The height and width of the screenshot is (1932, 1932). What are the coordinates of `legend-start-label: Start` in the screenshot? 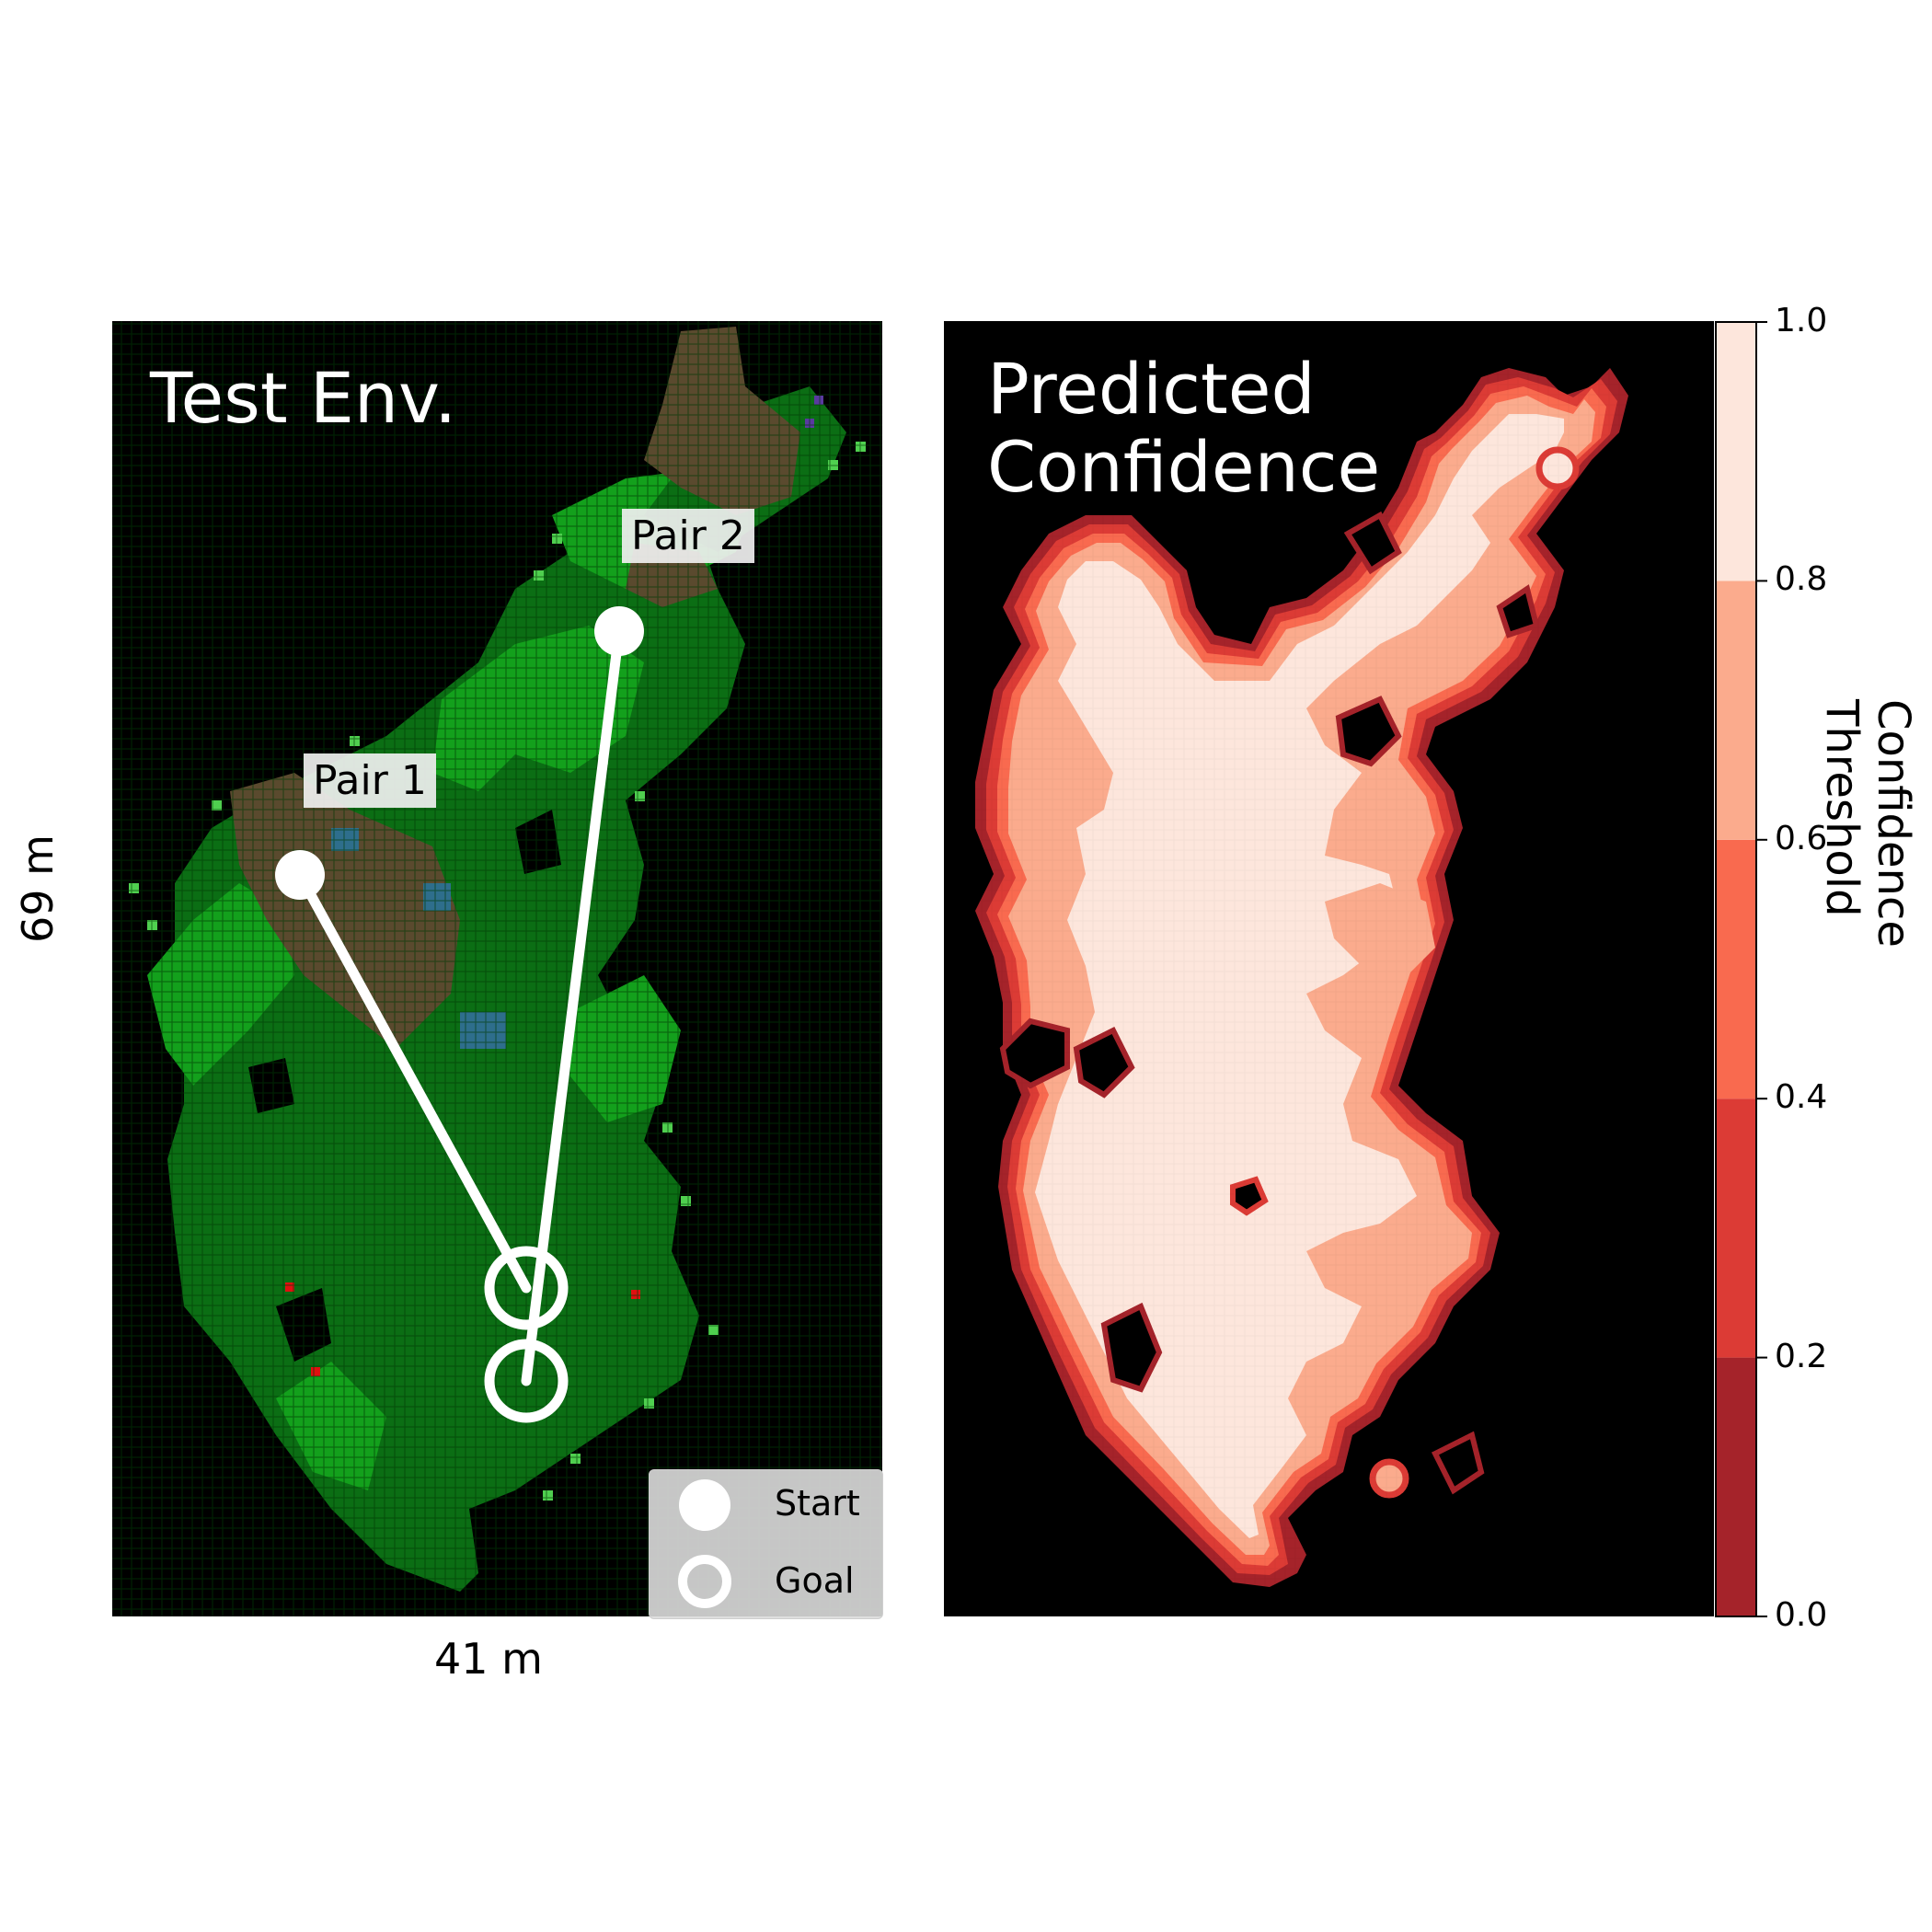 It's located at (817, 1503).